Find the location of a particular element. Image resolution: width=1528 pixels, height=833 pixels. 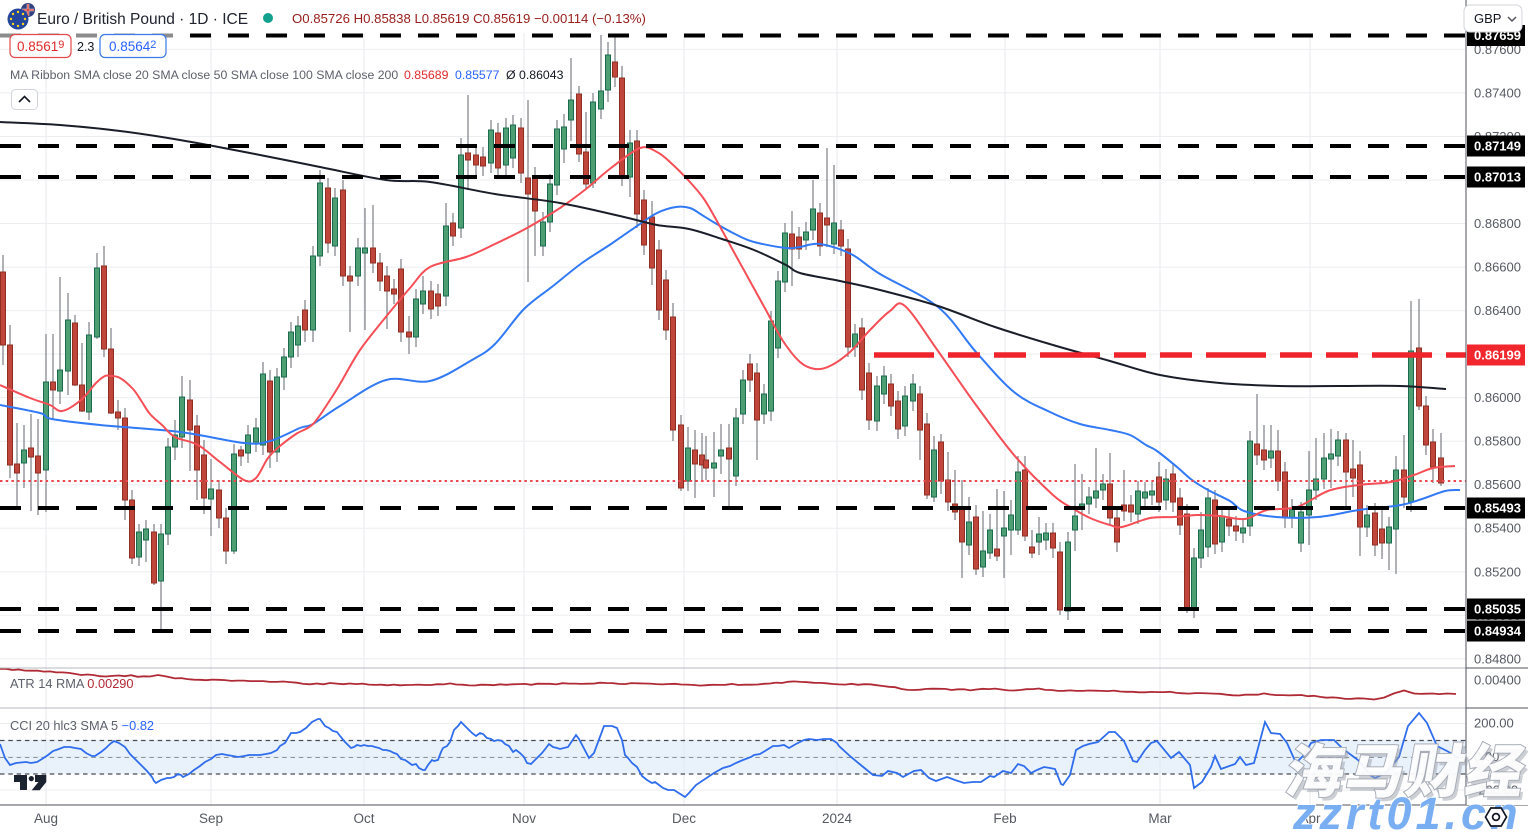

svg-text: 2024 is located at coordinates (837, 818).